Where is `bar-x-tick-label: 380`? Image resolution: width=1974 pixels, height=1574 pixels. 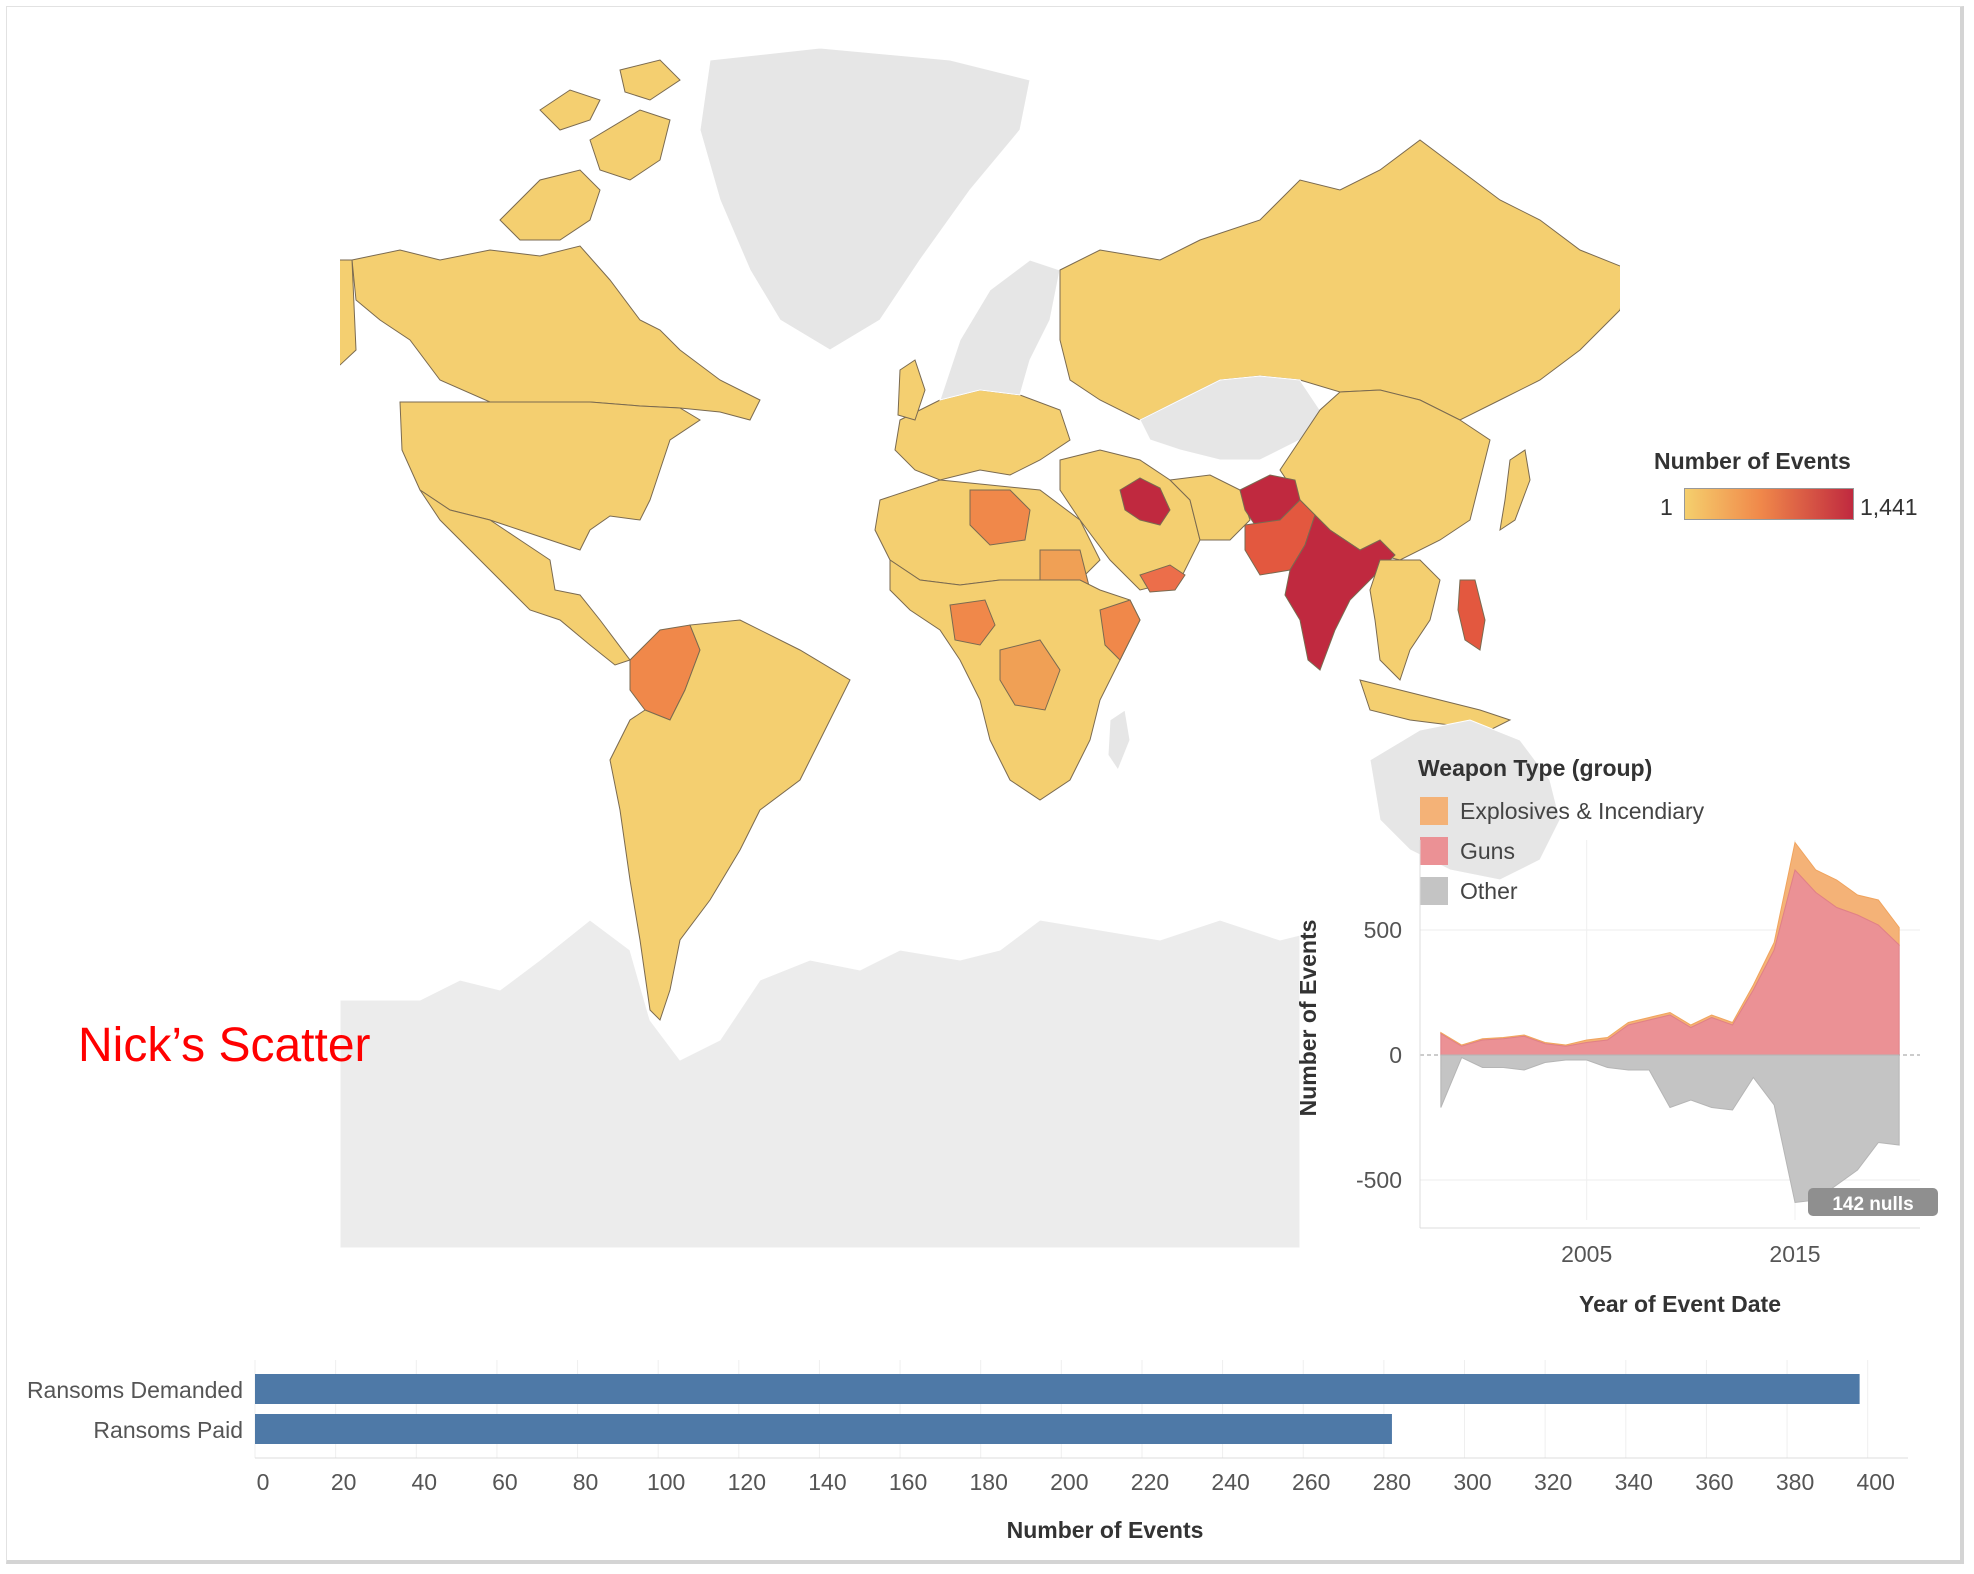
bar-x-tick-label: 380 is located at coordinates (1795, 1482).